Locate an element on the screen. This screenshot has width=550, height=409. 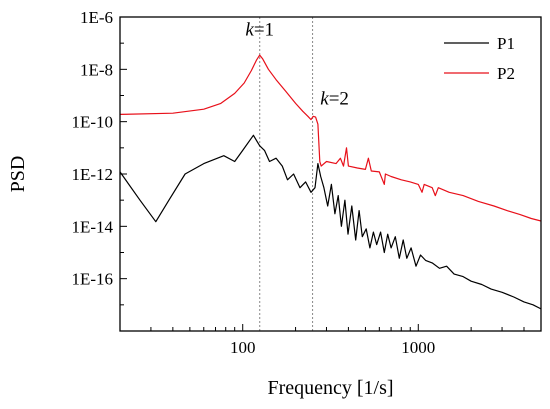
y-tick-label: 1E-10 is located at coordinates (92, 122).